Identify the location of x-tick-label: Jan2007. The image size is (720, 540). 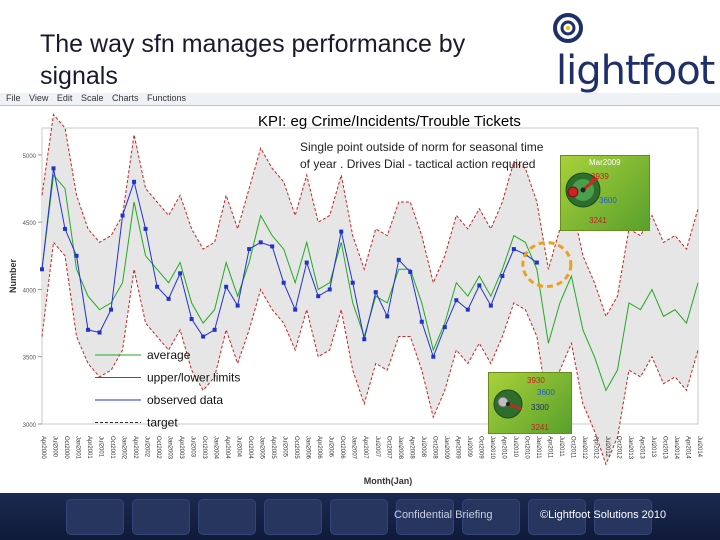
(354, 448).